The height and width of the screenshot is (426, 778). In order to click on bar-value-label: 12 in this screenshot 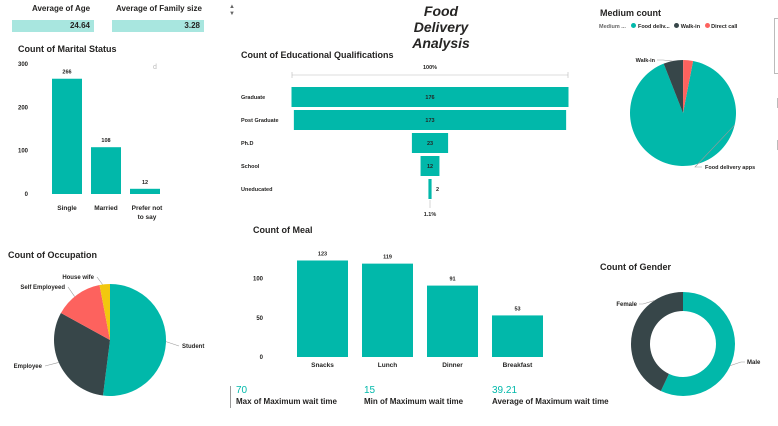, I will do `click(145, 183)`.